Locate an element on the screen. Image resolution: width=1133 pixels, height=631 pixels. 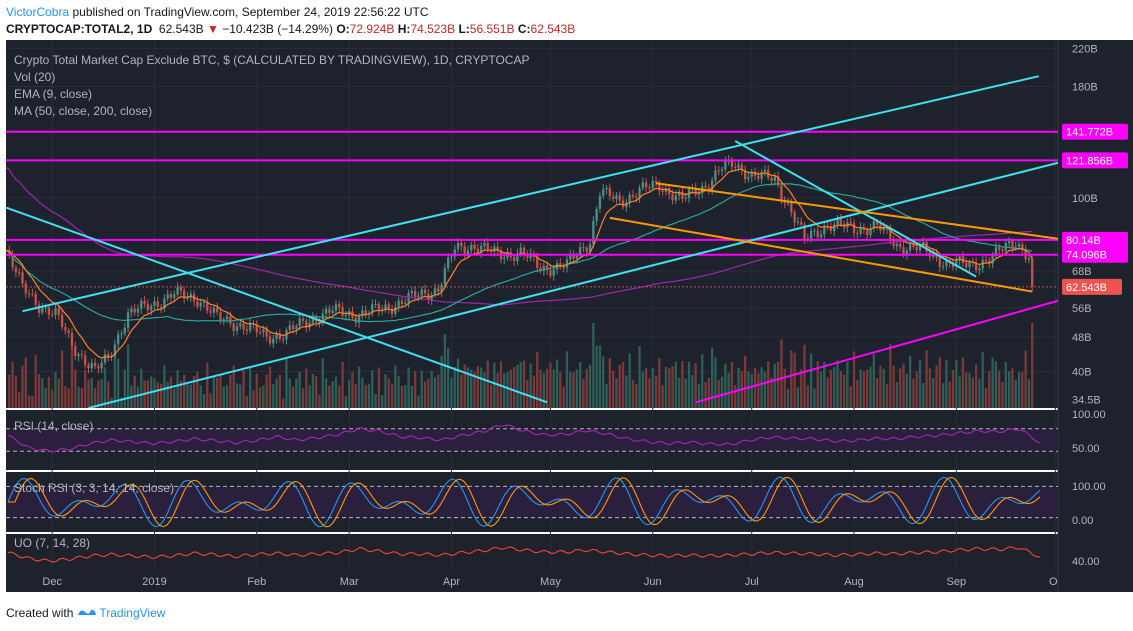
author-link: VictorCobra is located at coordinates (38, 12).